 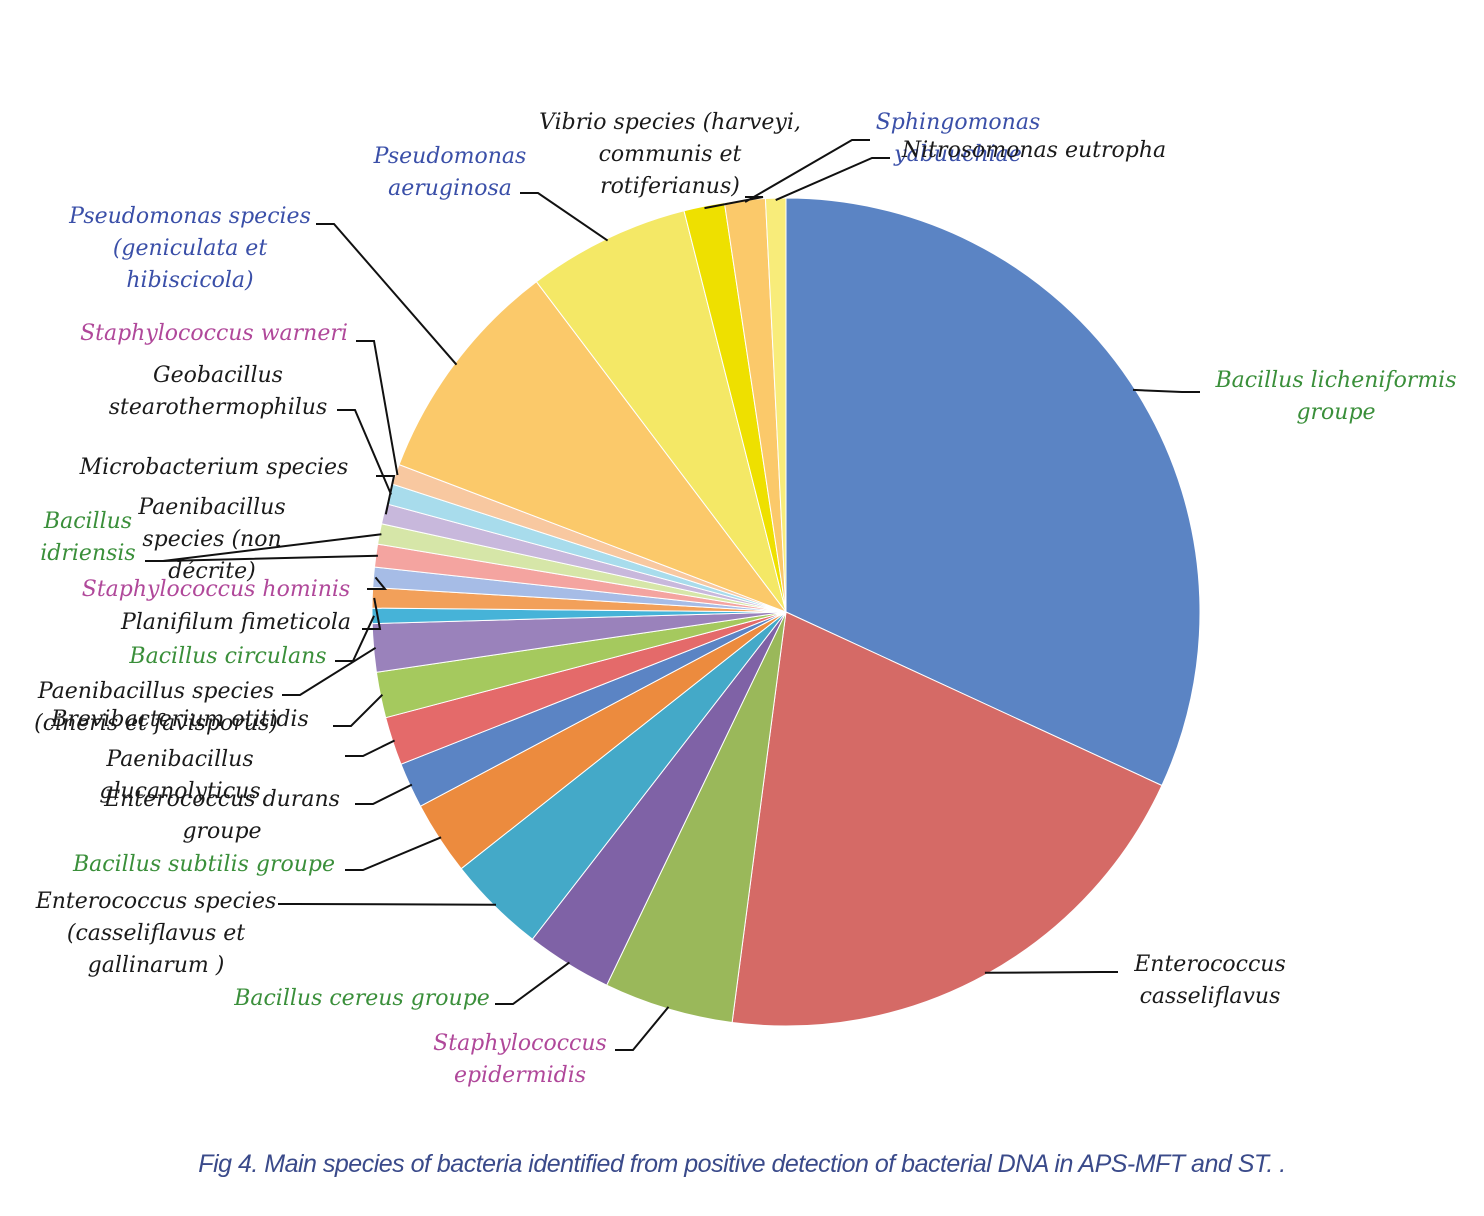 What do you see at coordinates (179, 719) in the screenshot?
I see `slice-label-brevibacterium-otitidis: Brevibacterium otitidis` at bounding box center [179, 719].